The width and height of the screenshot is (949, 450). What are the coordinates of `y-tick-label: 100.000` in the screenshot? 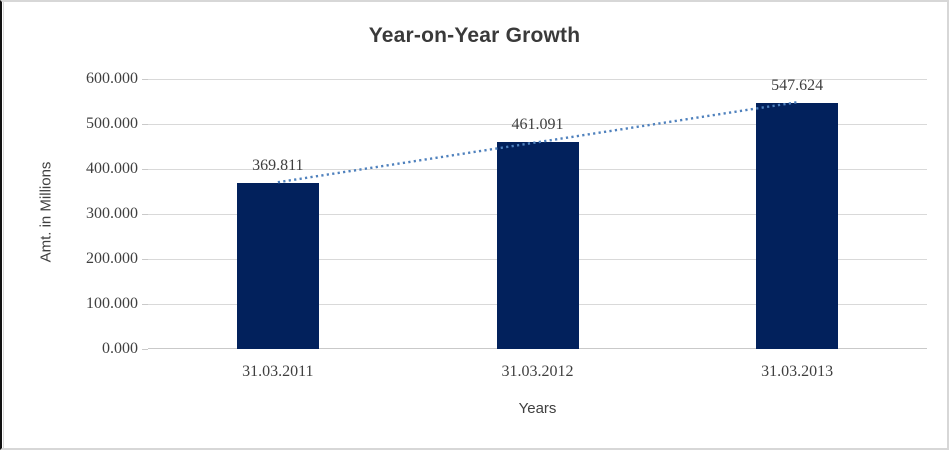 It's located at (112, 303).